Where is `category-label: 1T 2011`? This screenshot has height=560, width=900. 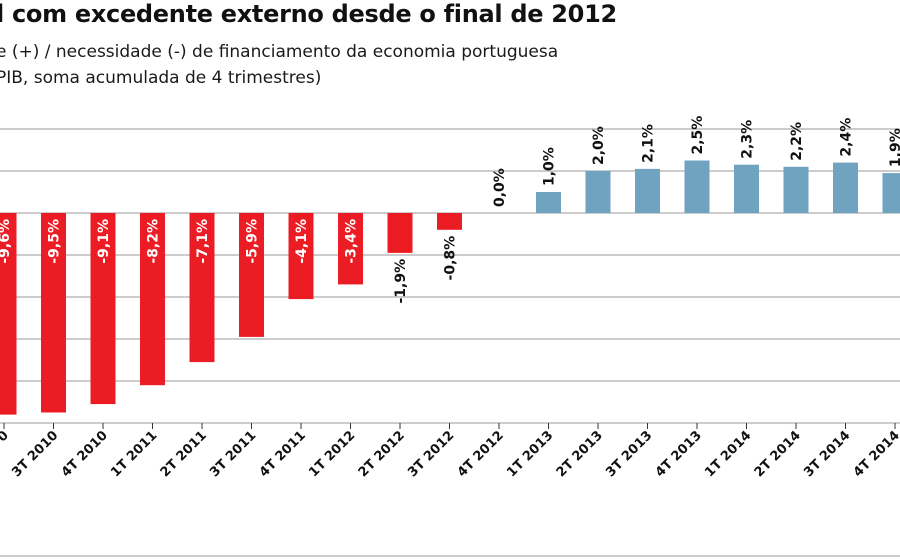
category-label: 1T 2011 is located at coordinates (134, 454).